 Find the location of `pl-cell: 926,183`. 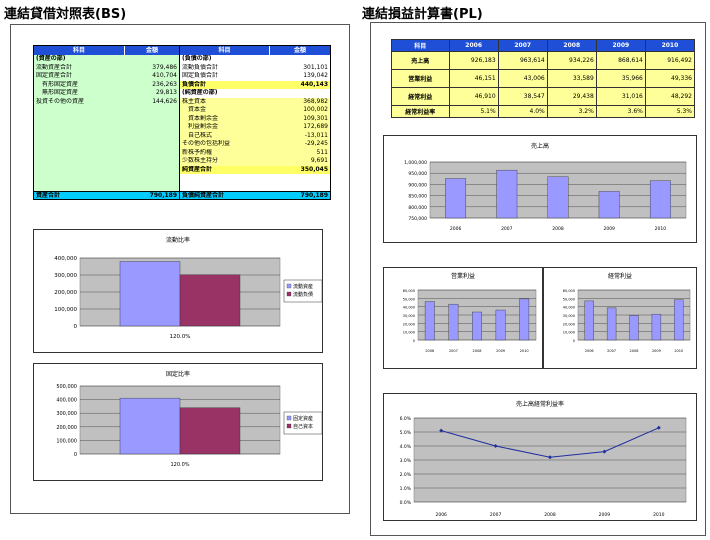

pl-cell: 926,183 is located at coordinates (473, 60).